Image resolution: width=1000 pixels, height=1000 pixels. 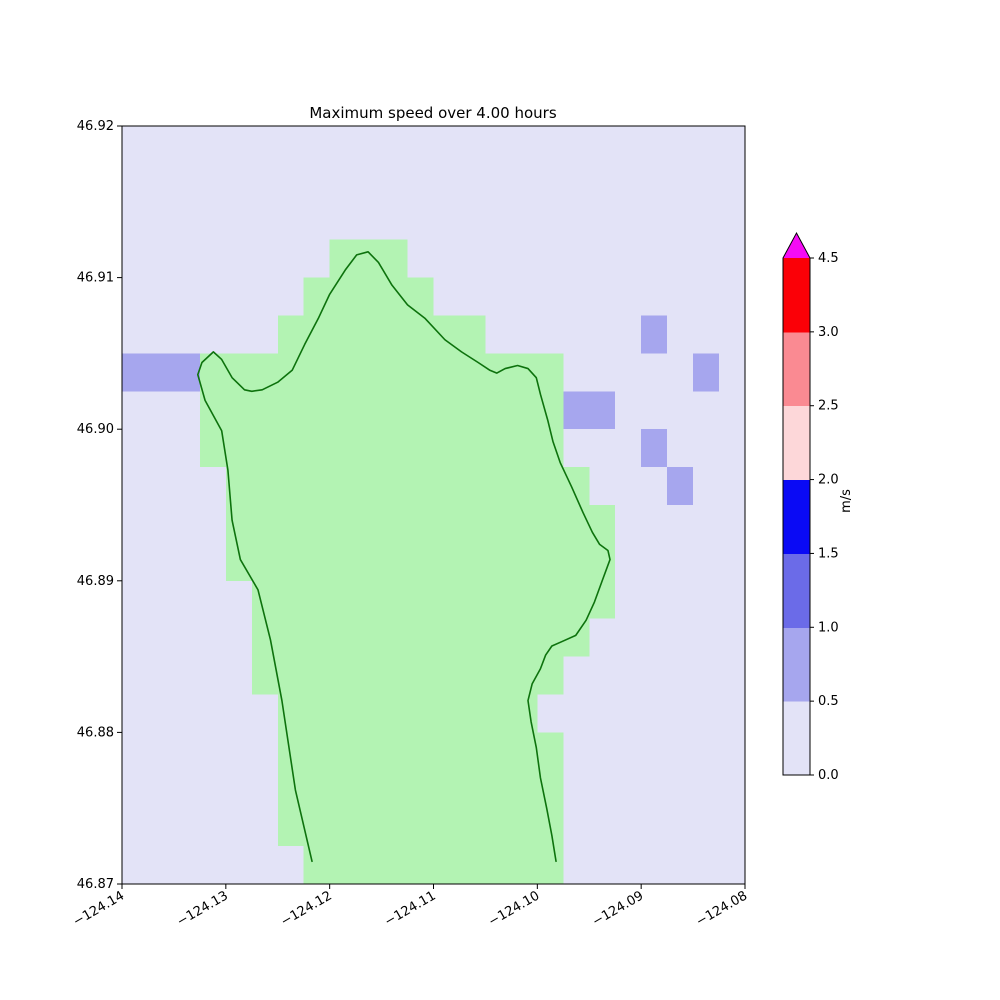 What do you see at coordinates (433, 113) in the screenshot?
I see `chart-title: Maximum speed over 4.00 hours` at bounding box center [433, 113].